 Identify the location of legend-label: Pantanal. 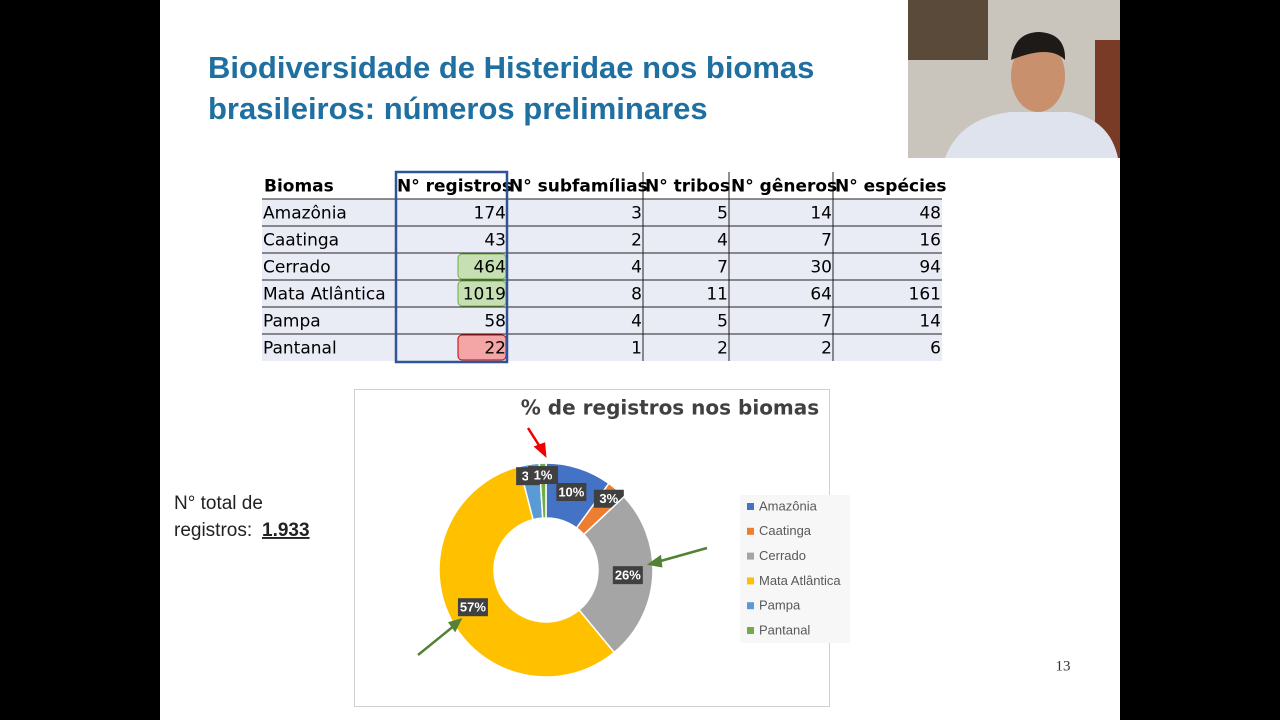
(784, 629).